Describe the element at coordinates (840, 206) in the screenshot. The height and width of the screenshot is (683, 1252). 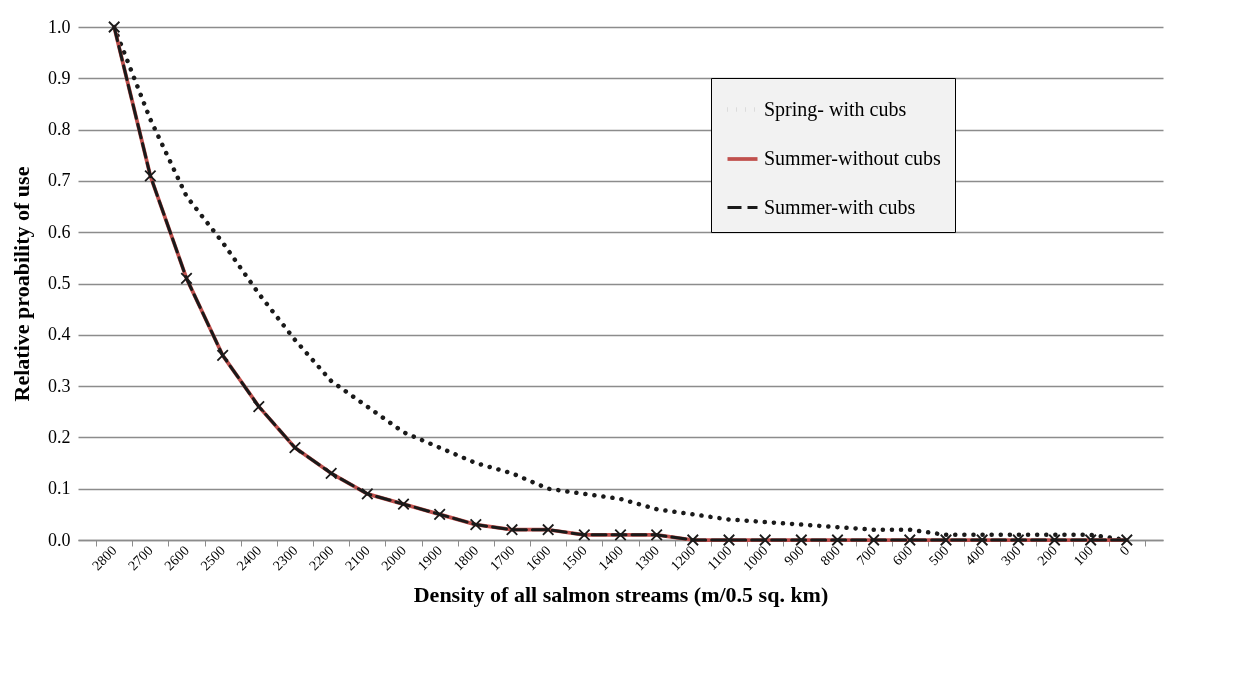
I see `legend-label: Summer-with cubs` at that location.